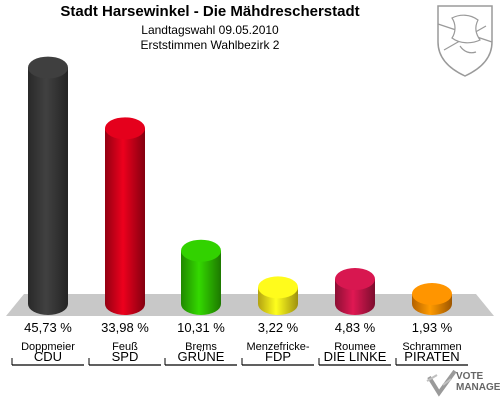 This screenshot has height=400, width=500. What do you see at coordinates (125, 347) in the screenshot?
I see `candidate-label: Feuß` at bounding box center [125, 347].